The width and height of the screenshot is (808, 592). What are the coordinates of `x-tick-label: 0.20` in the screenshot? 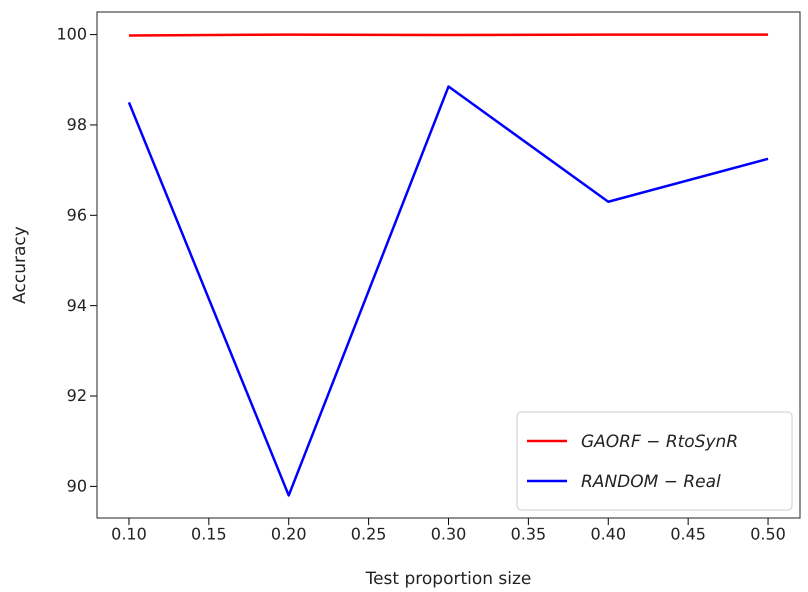 It's located at (288, 534).